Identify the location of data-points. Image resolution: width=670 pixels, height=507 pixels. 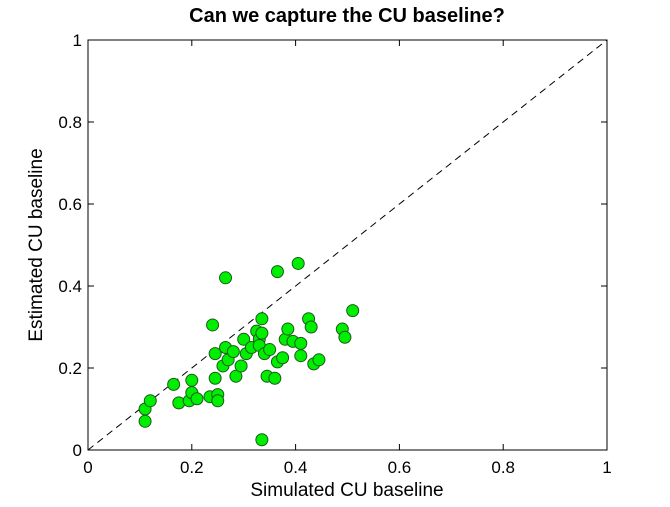
(249, 351).